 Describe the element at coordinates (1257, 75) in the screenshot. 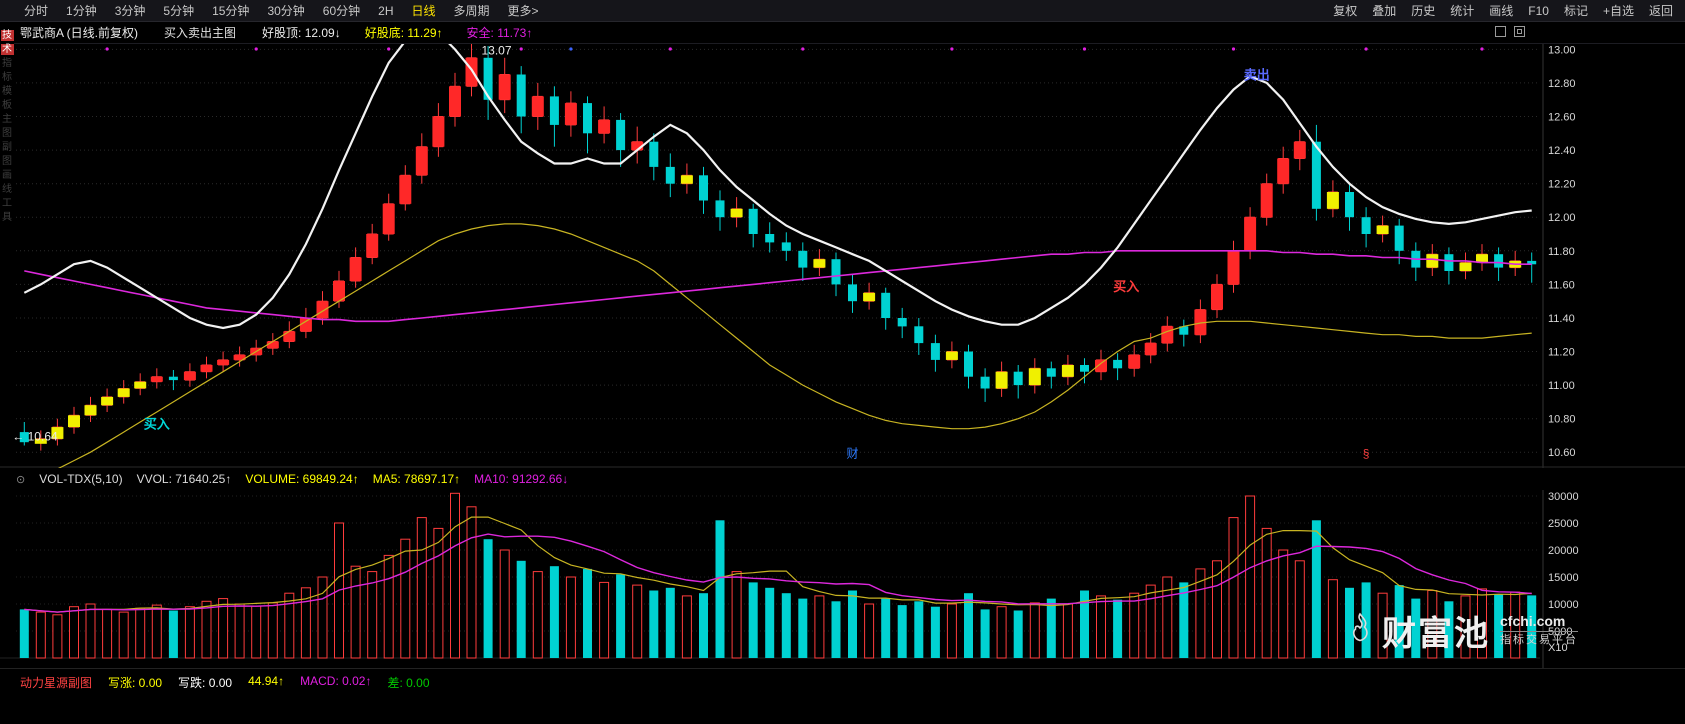

I see `svg-text: 卖出` at that location.